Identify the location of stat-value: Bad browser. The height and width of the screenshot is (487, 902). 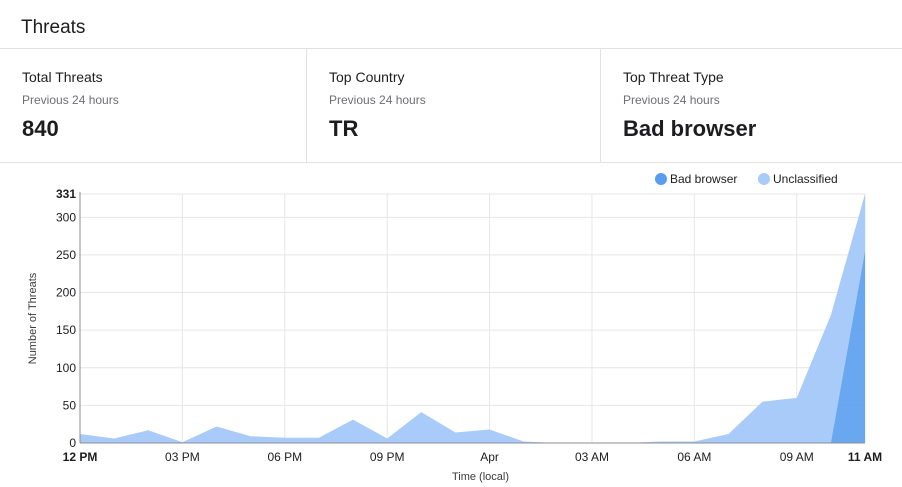
(690, 128).